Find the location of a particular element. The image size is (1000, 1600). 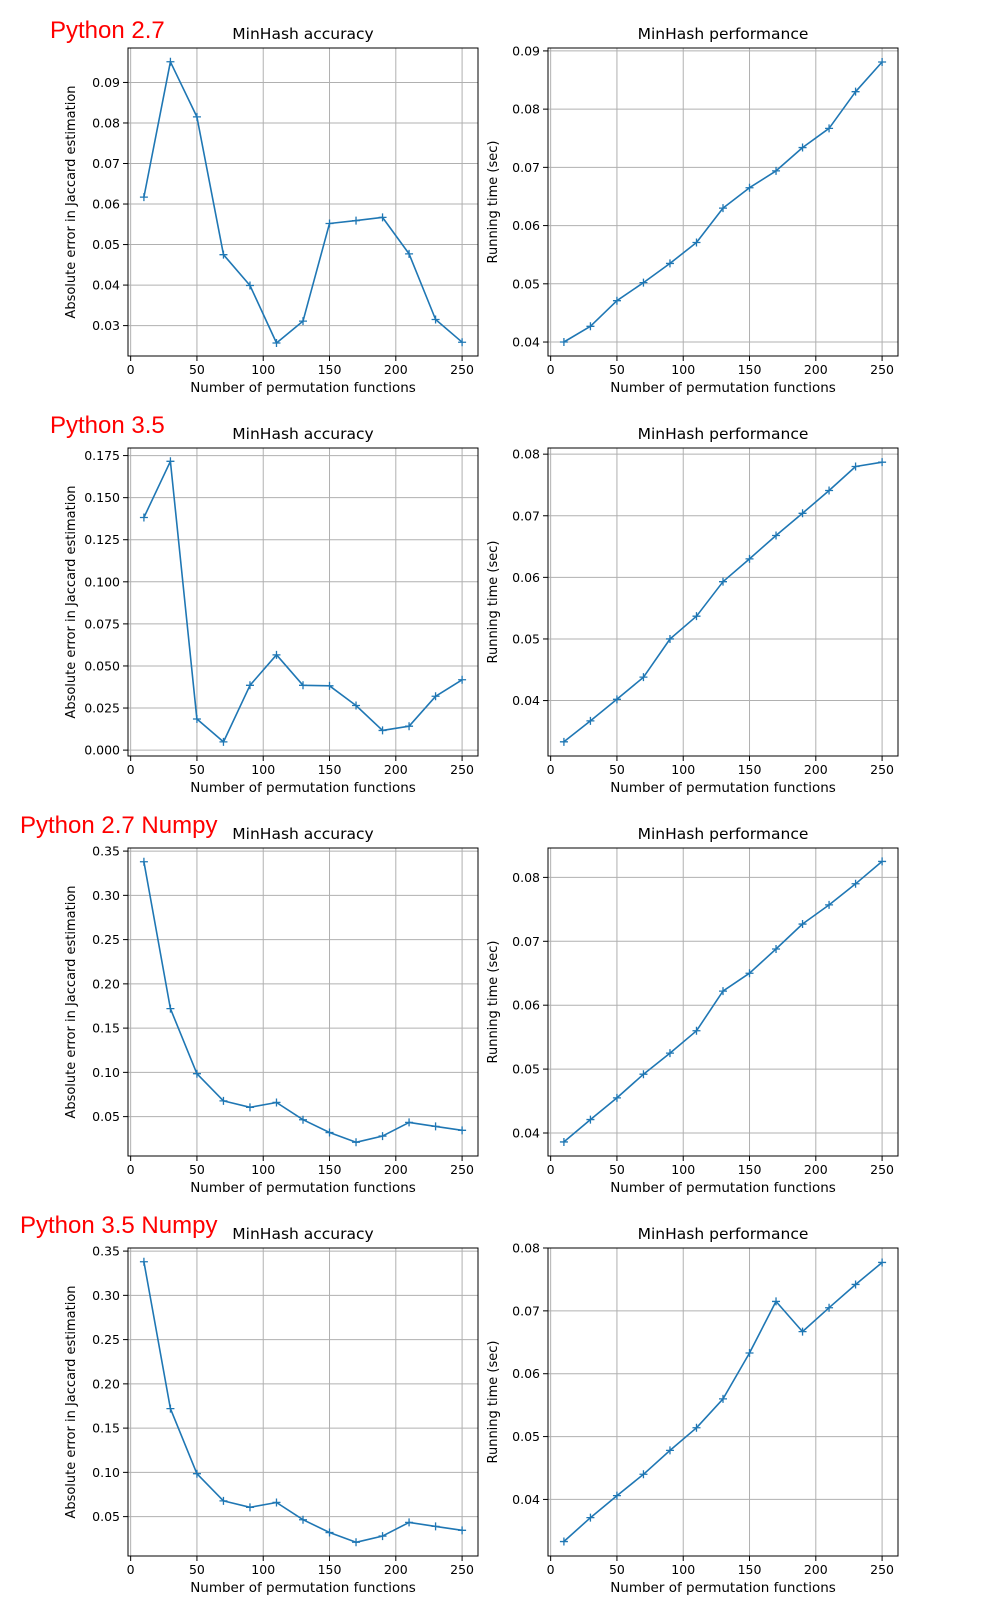

y-tick-label: 0.125 is located at coordinates (102, 539).